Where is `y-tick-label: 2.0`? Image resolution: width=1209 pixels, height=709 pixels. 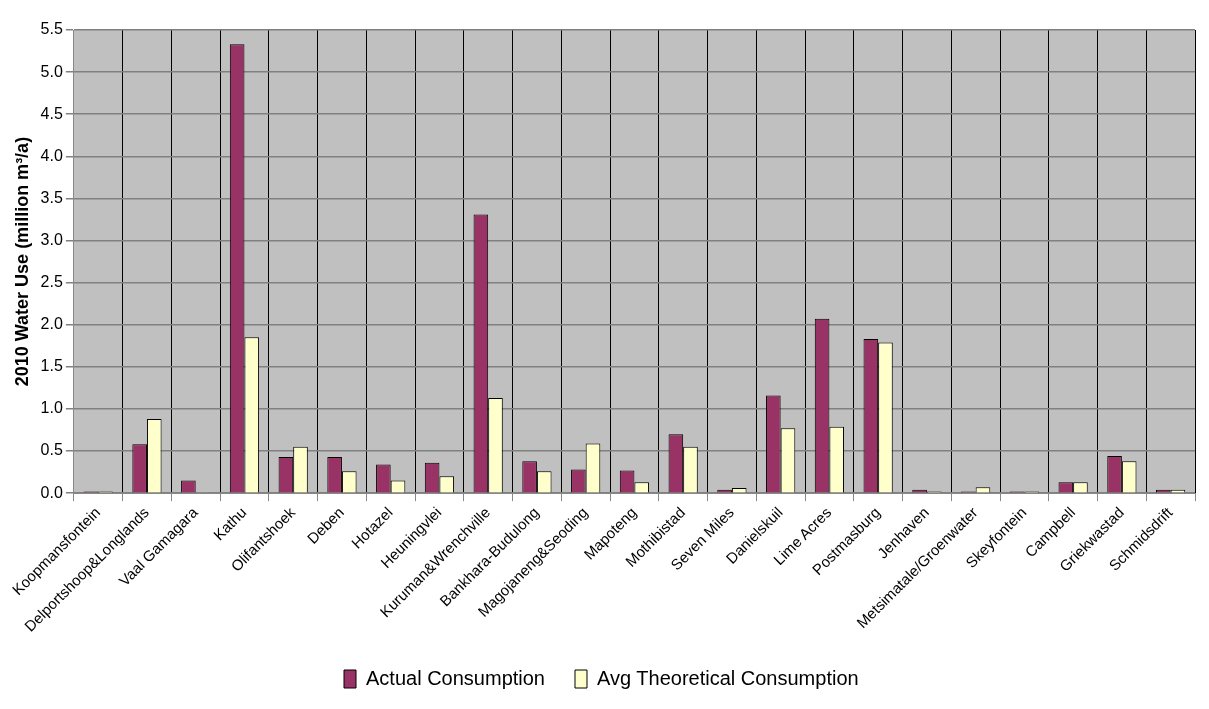
y-tick-label: 2.0 is located at coordinates (51, 324).